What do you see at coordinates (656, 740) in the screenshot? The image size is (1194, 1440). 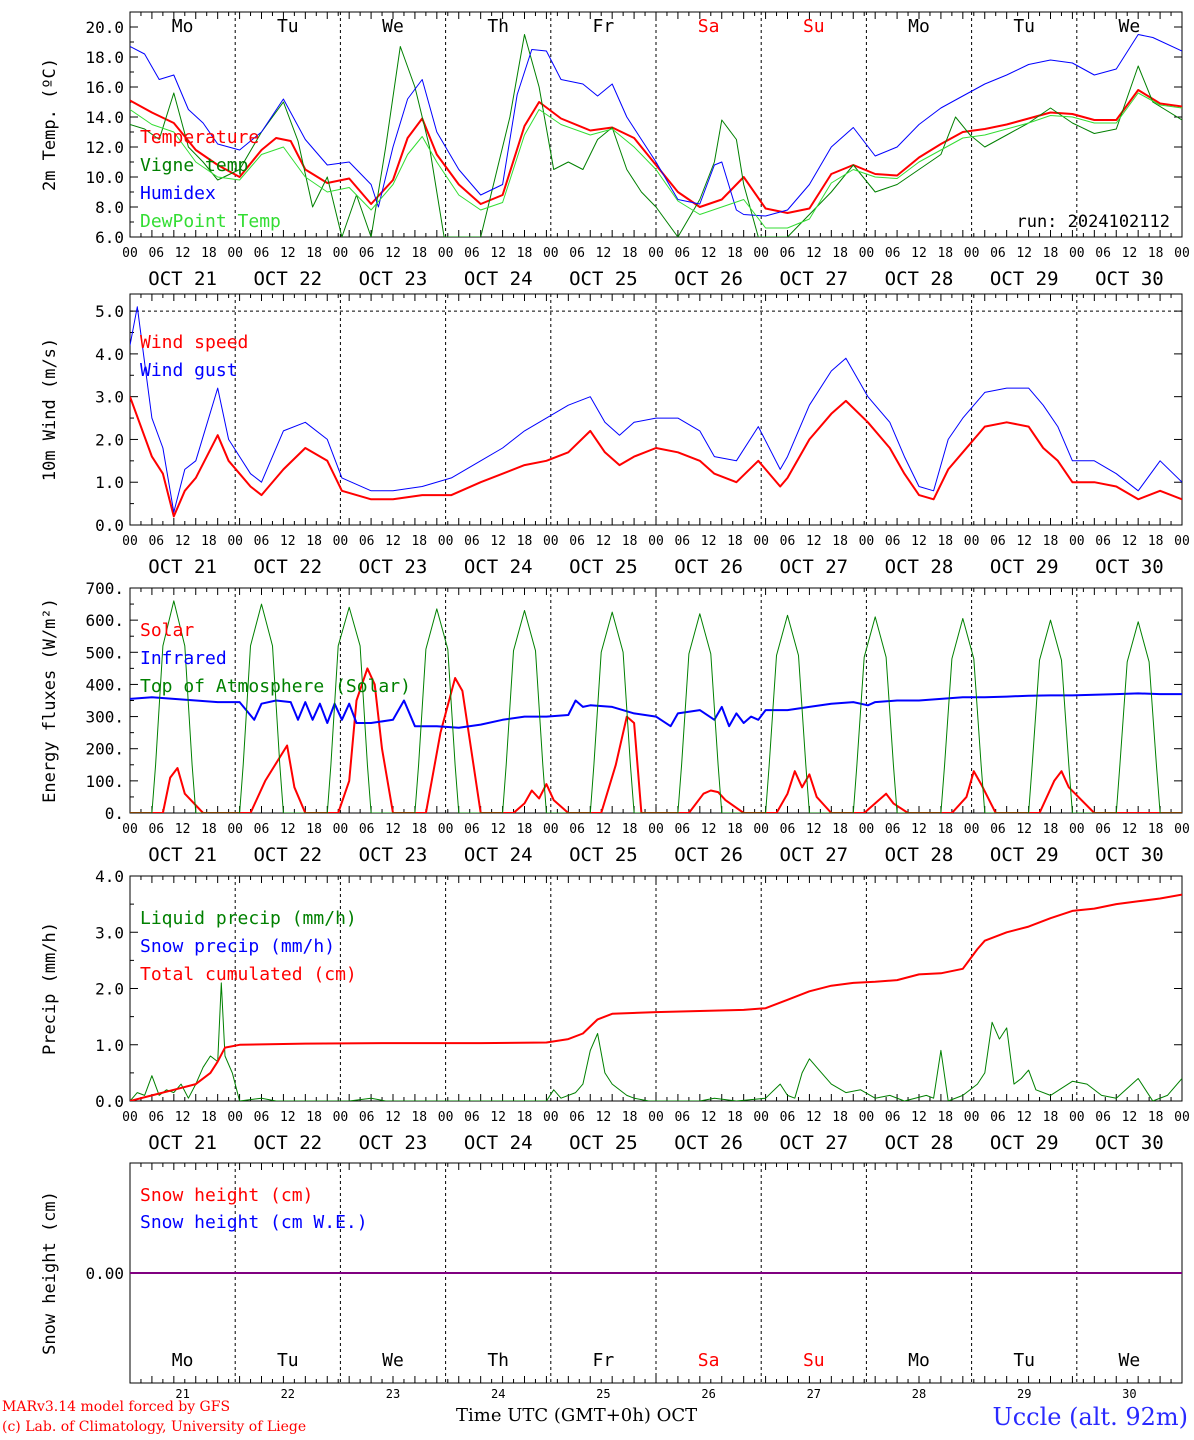 I see `flux-series-solar` at bounding box center [656, 740].